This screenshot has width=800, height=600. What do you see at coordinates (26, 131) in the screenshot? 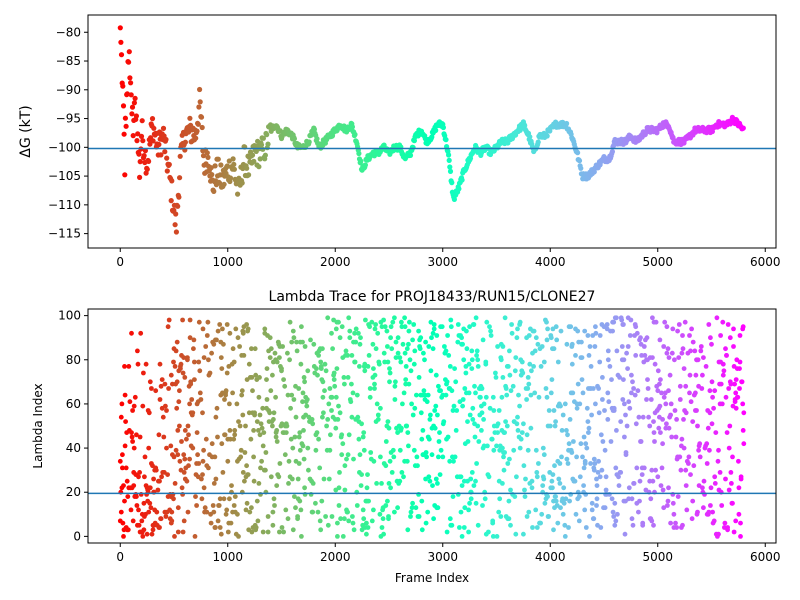
I see `delta-g-y-axis-label: ΔG (kT)` at bounding box center [26, 131].